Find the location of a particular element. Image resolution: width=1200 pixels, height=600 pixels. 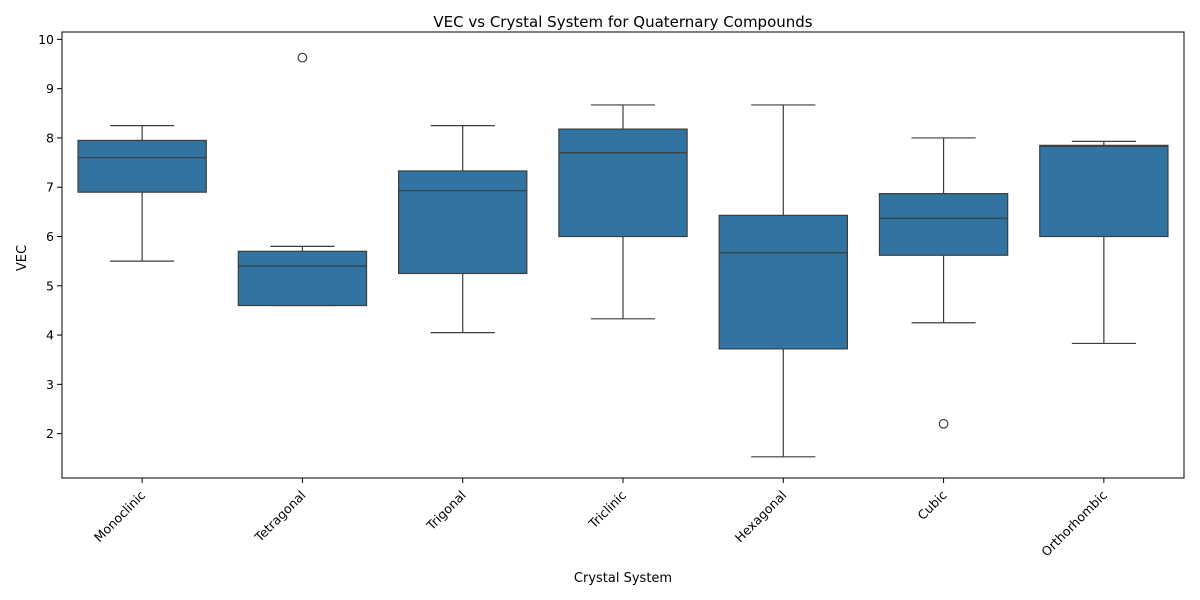

box-group-orthorhombic is located at coordinates (1104, 242).